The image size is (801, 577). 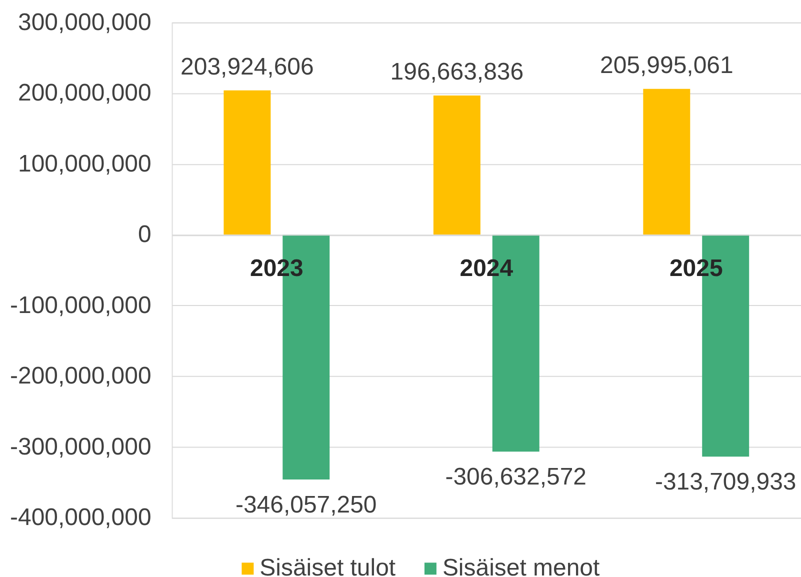 I want to click on data-label: 203,924,606, so click(x=247, y=66).